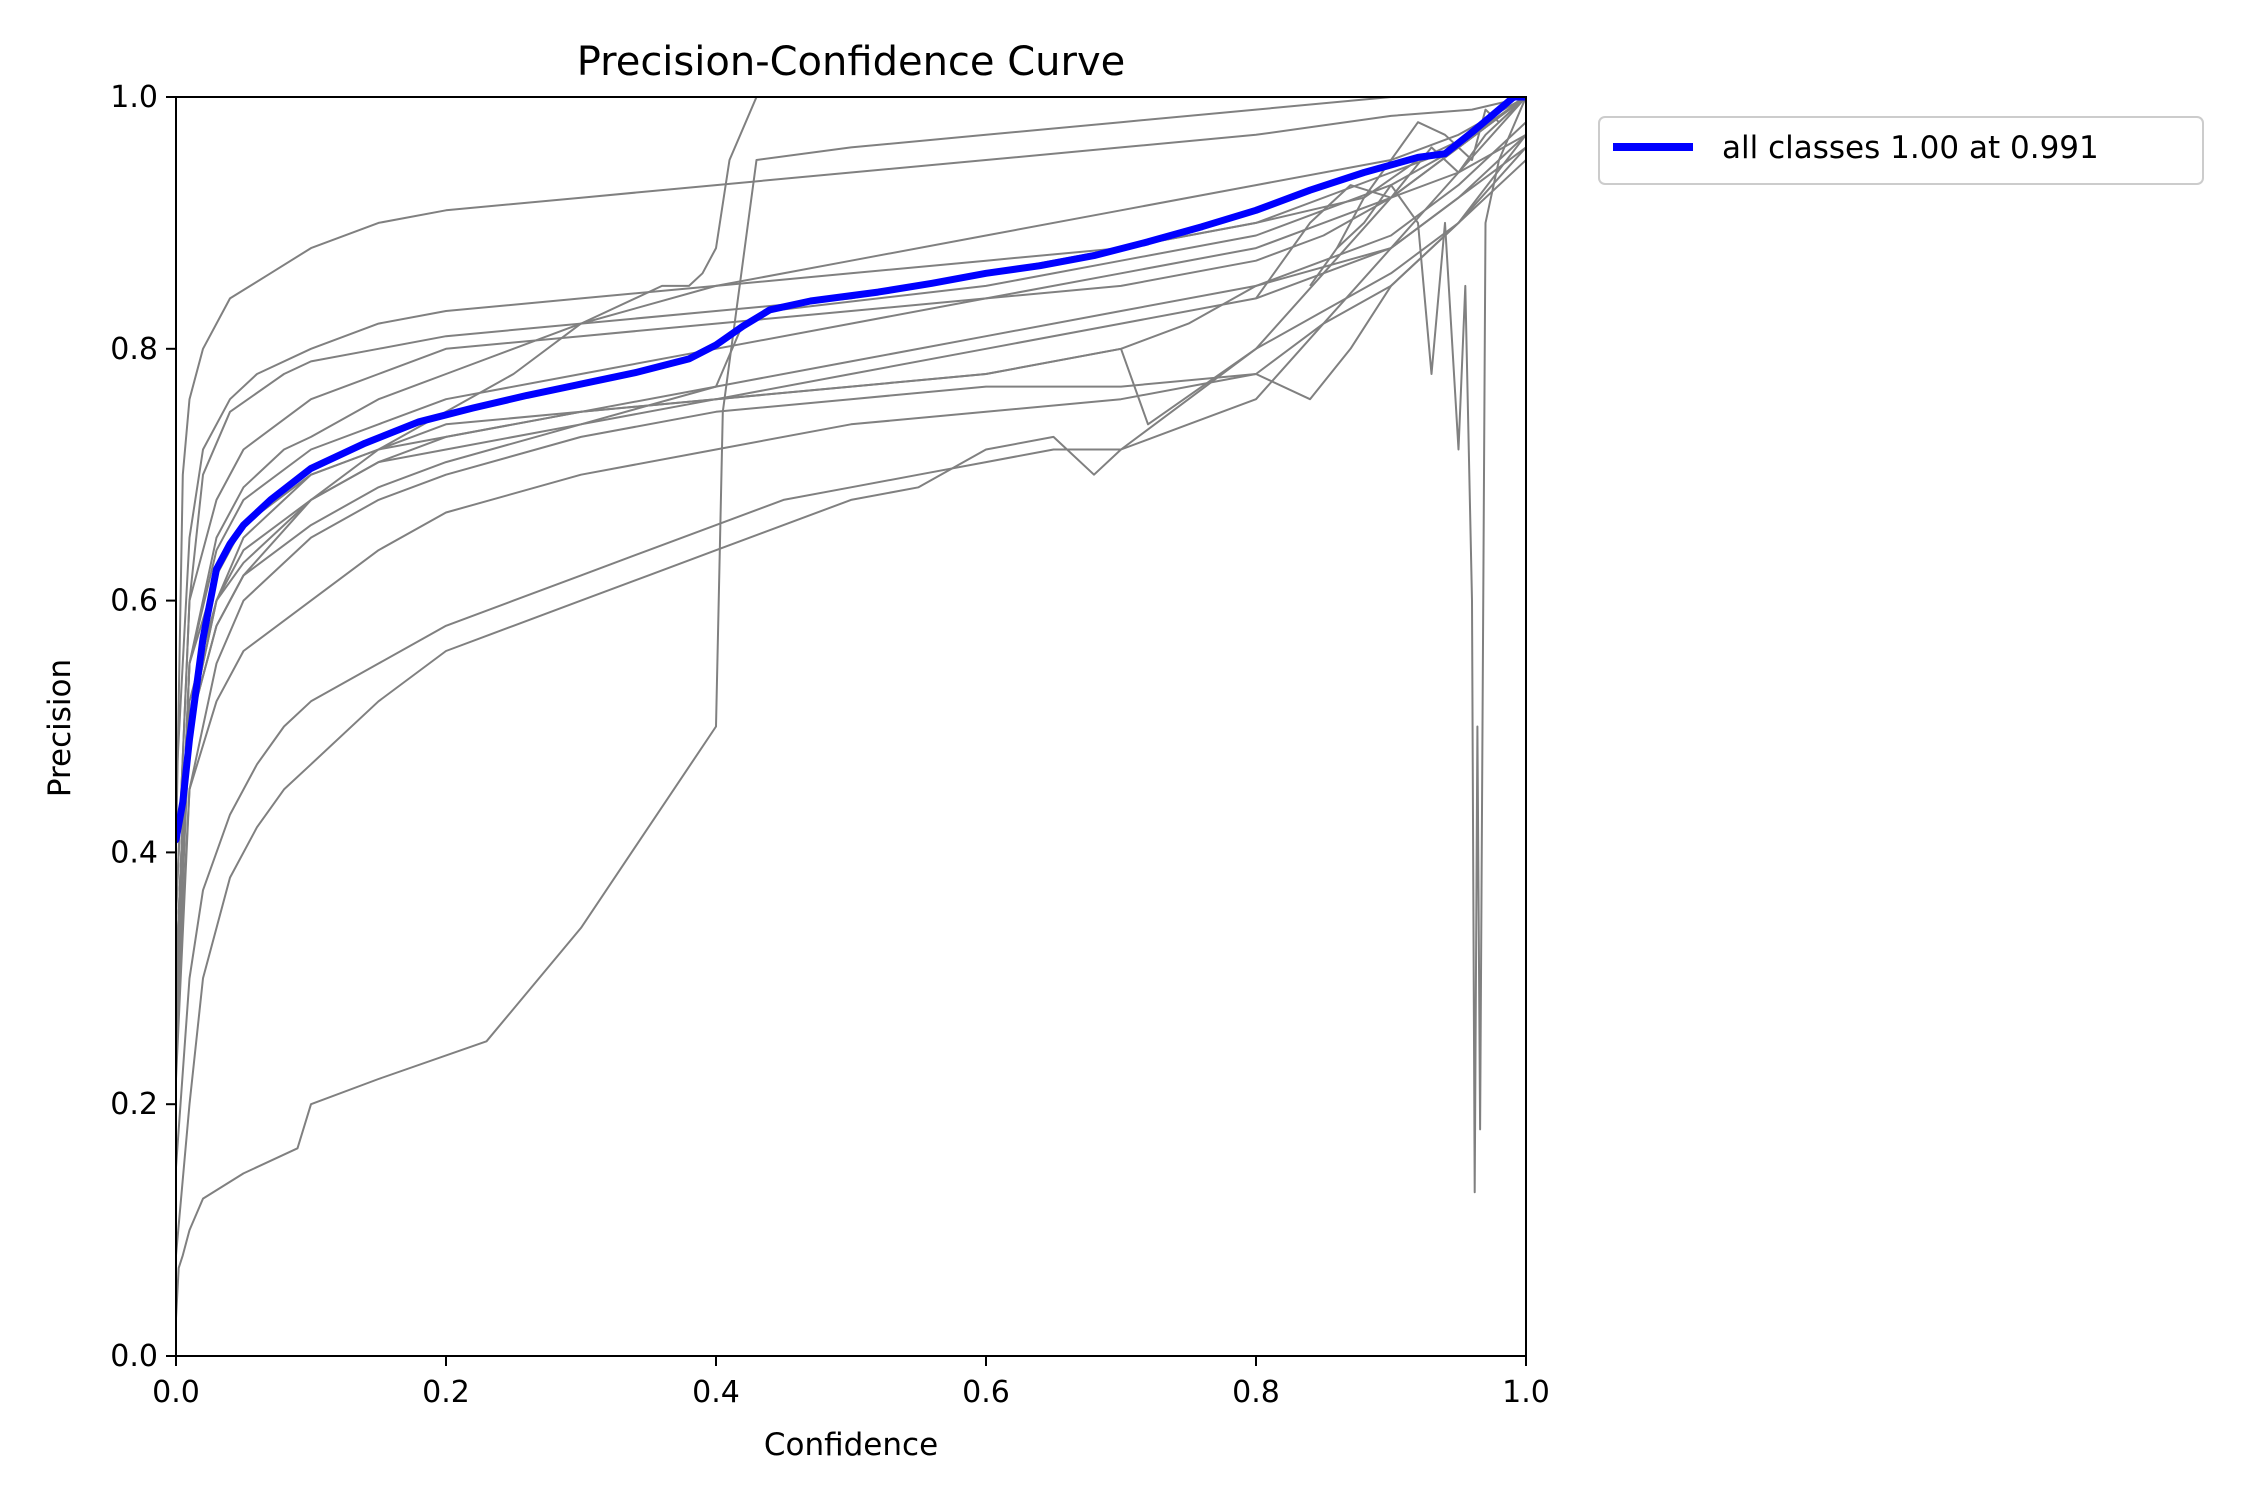  I want to click on y-axis-label: Precision, so click(60, 728).